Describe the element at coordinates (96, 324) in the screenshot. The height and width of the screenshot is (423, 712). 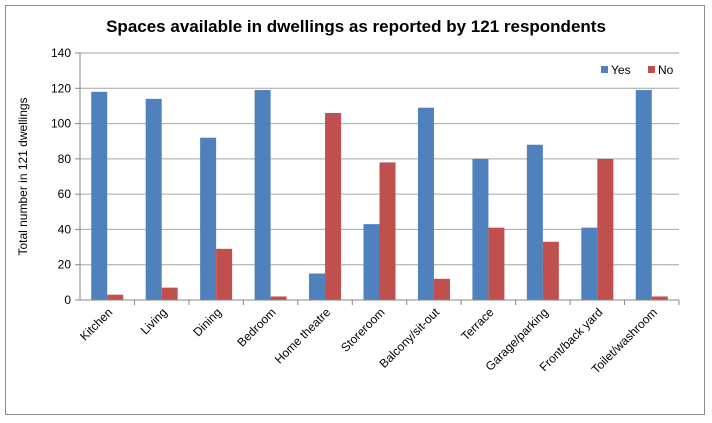
I see `x-tick-label: Kitchen` at that location.